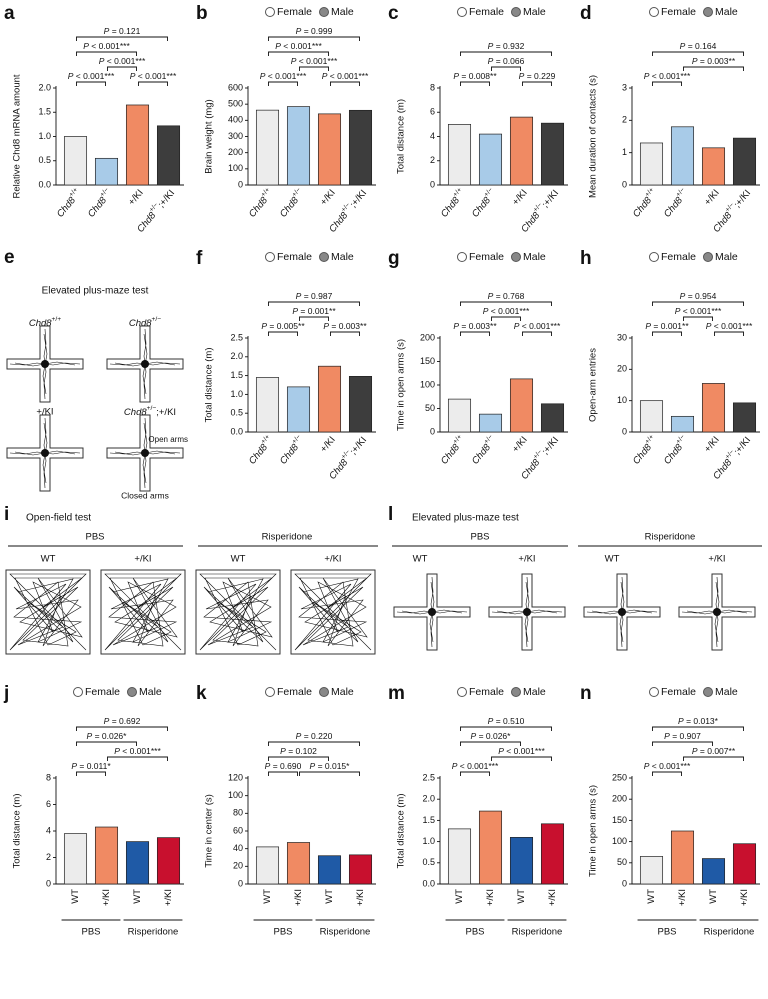 Image resolution: width=768 pixels, height=999 pixels. Describe the element at coordinates (619, 777) in the screenshot. I see `y-tick-label: 250` at that location.